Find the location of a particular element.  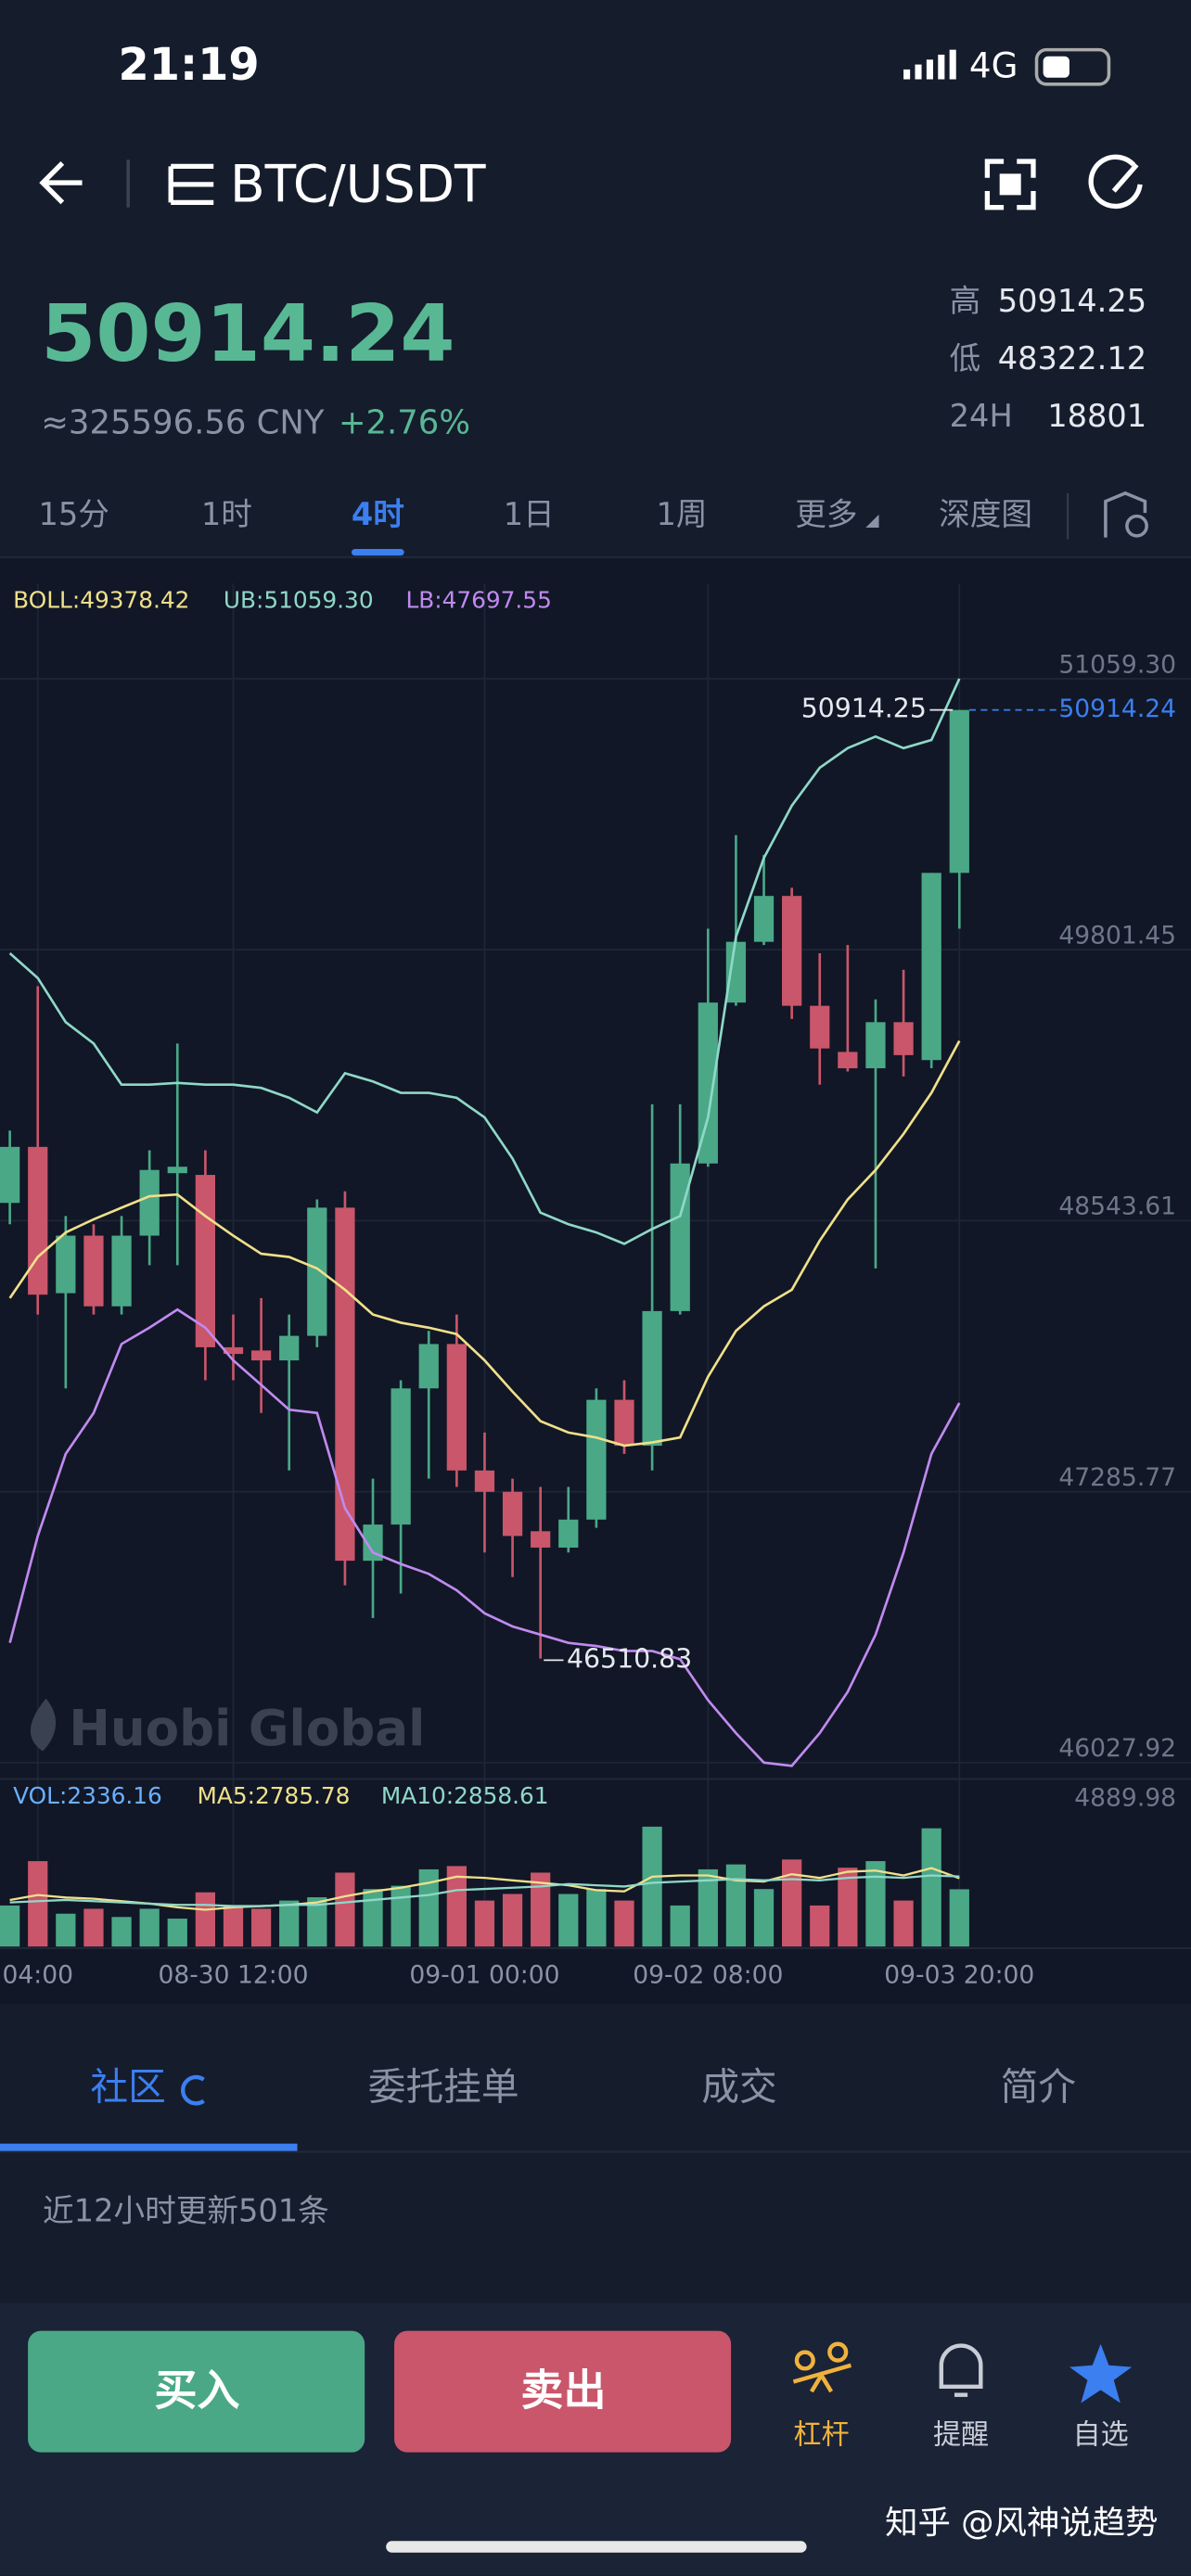

vol-legend: VOL:2336.16 is located at coordinates (87, 1795).